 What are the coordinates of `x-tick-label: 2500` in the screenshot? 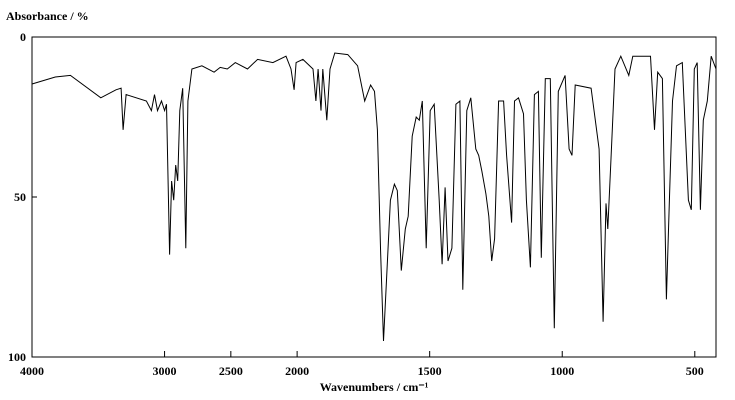 It's located at (231, 371).